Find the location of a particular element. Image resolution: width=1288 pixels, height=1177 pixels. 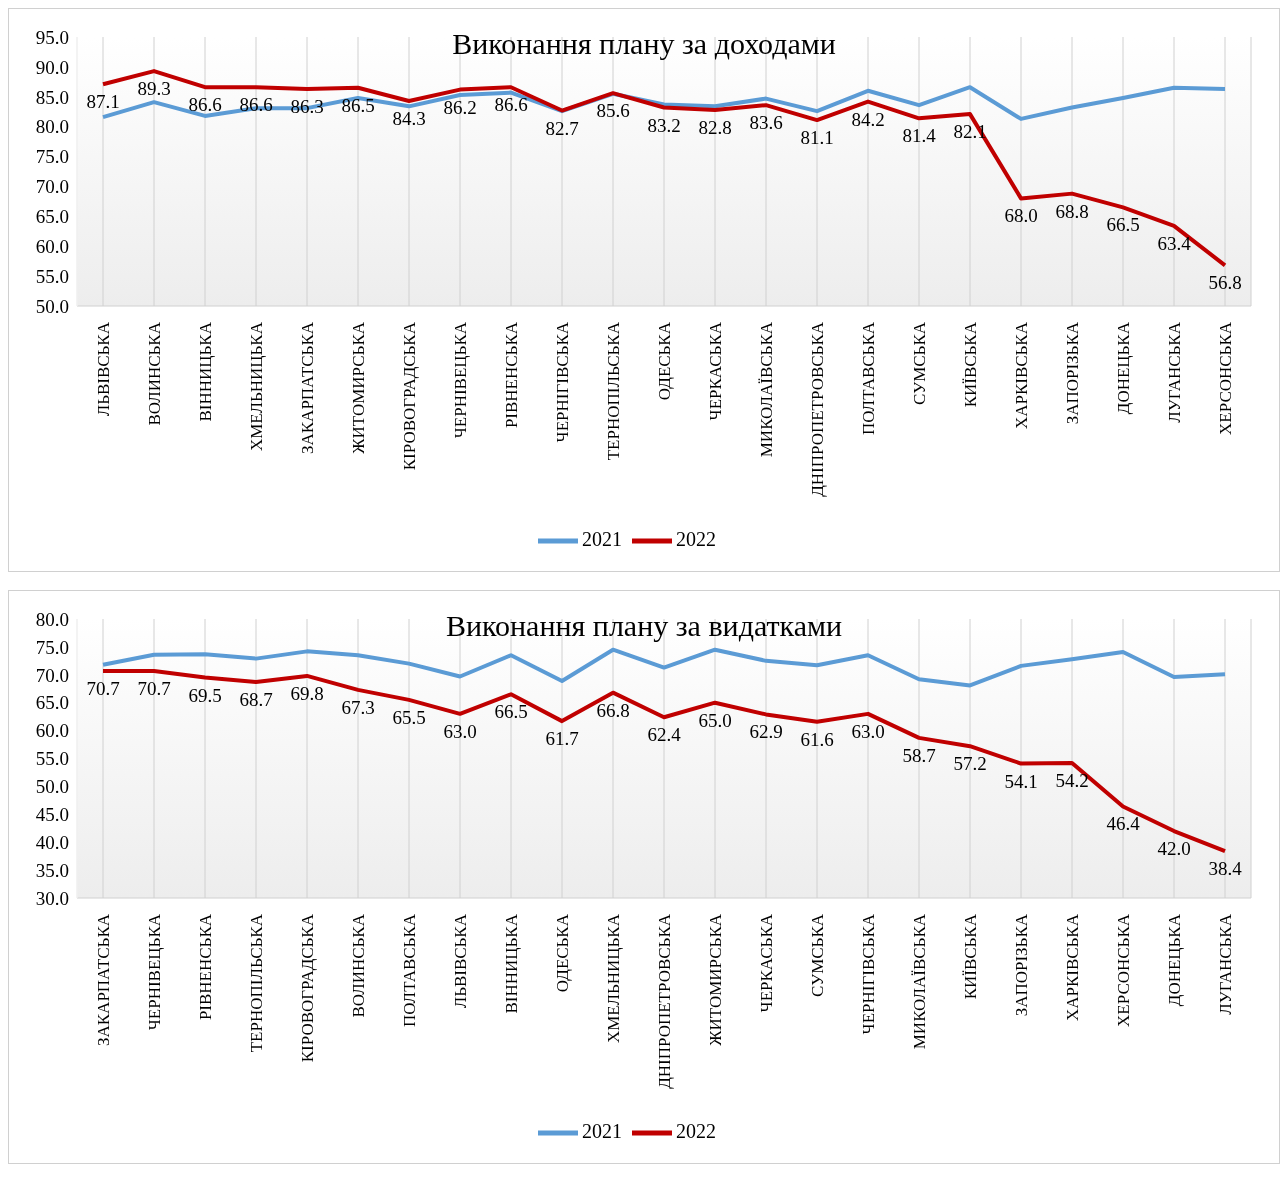

data-label: 84.2 is located at coordinates (868, 119).